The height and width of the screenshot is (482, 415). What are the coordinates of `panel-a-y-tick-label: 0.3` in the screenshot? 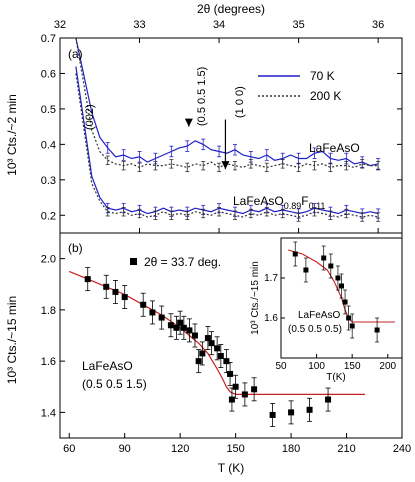 It's located at (48, 181).